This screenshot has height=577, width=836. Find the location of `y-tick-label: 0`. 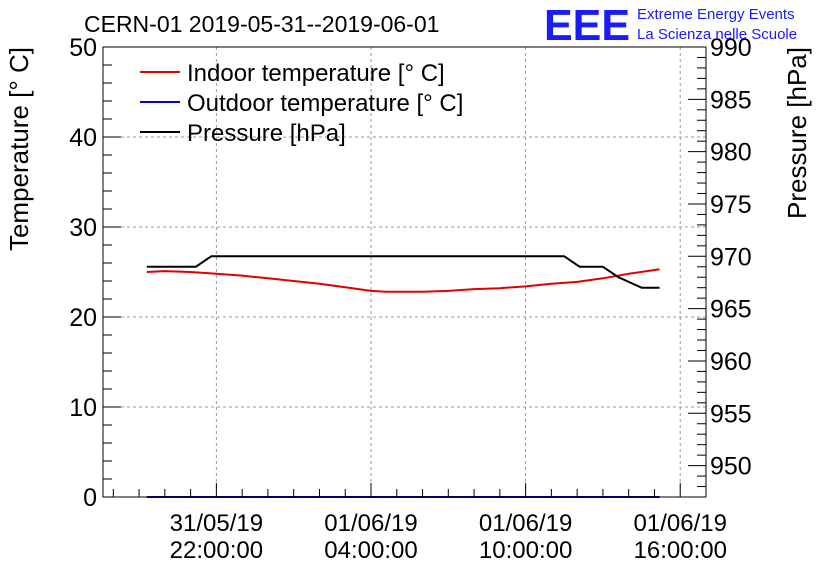

y-tick-label: 0 is located at coordinates (90, 498).